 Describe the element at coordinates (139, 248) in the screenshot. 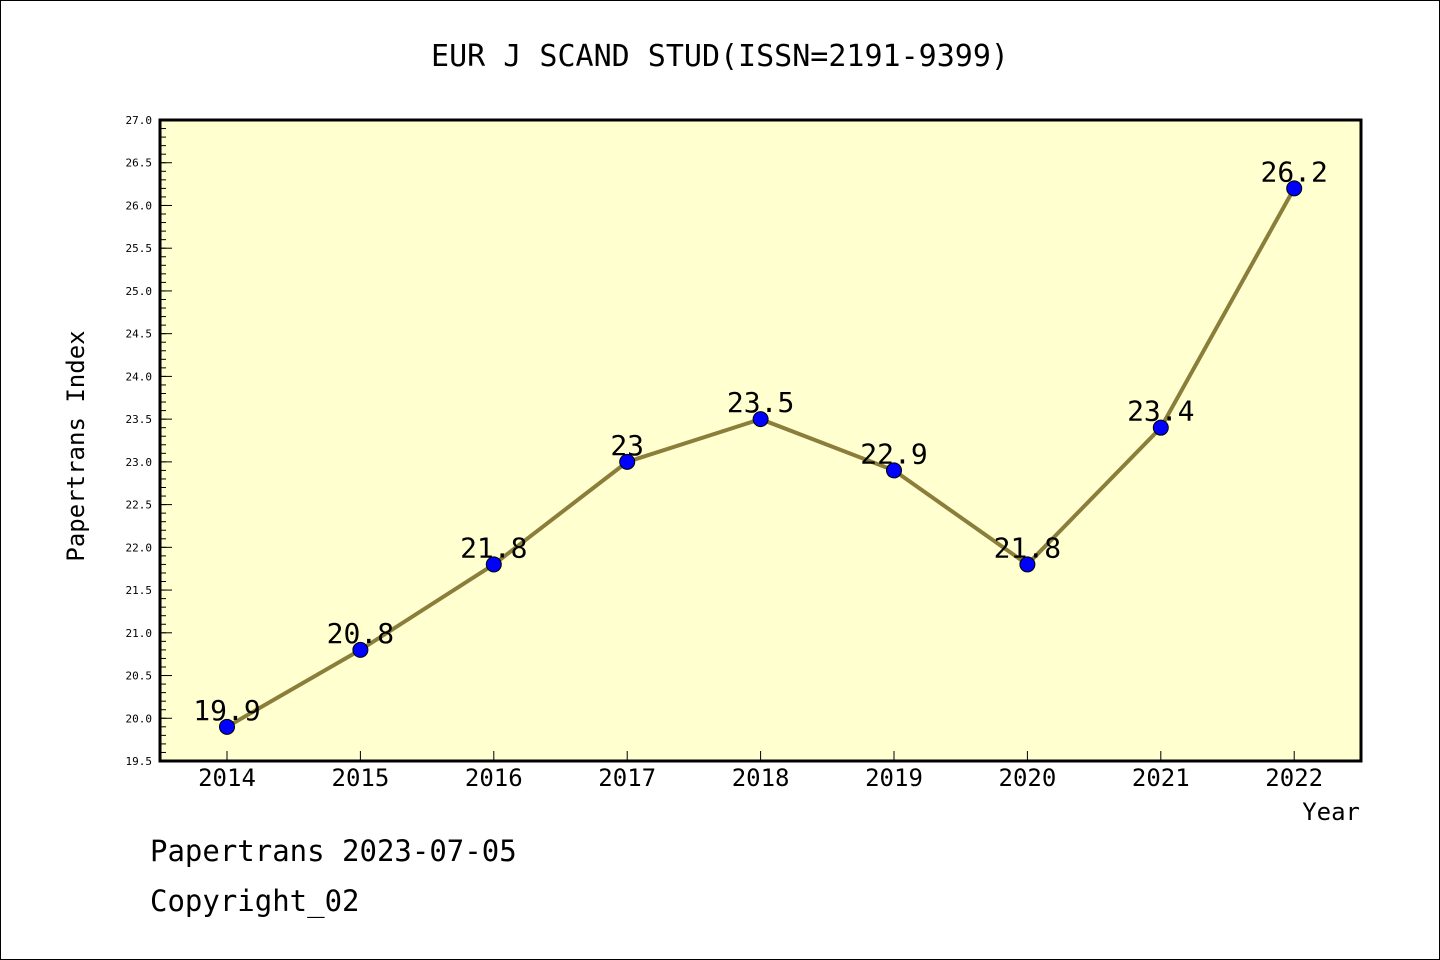

I see `y-tick-label: 25.5` at that location.